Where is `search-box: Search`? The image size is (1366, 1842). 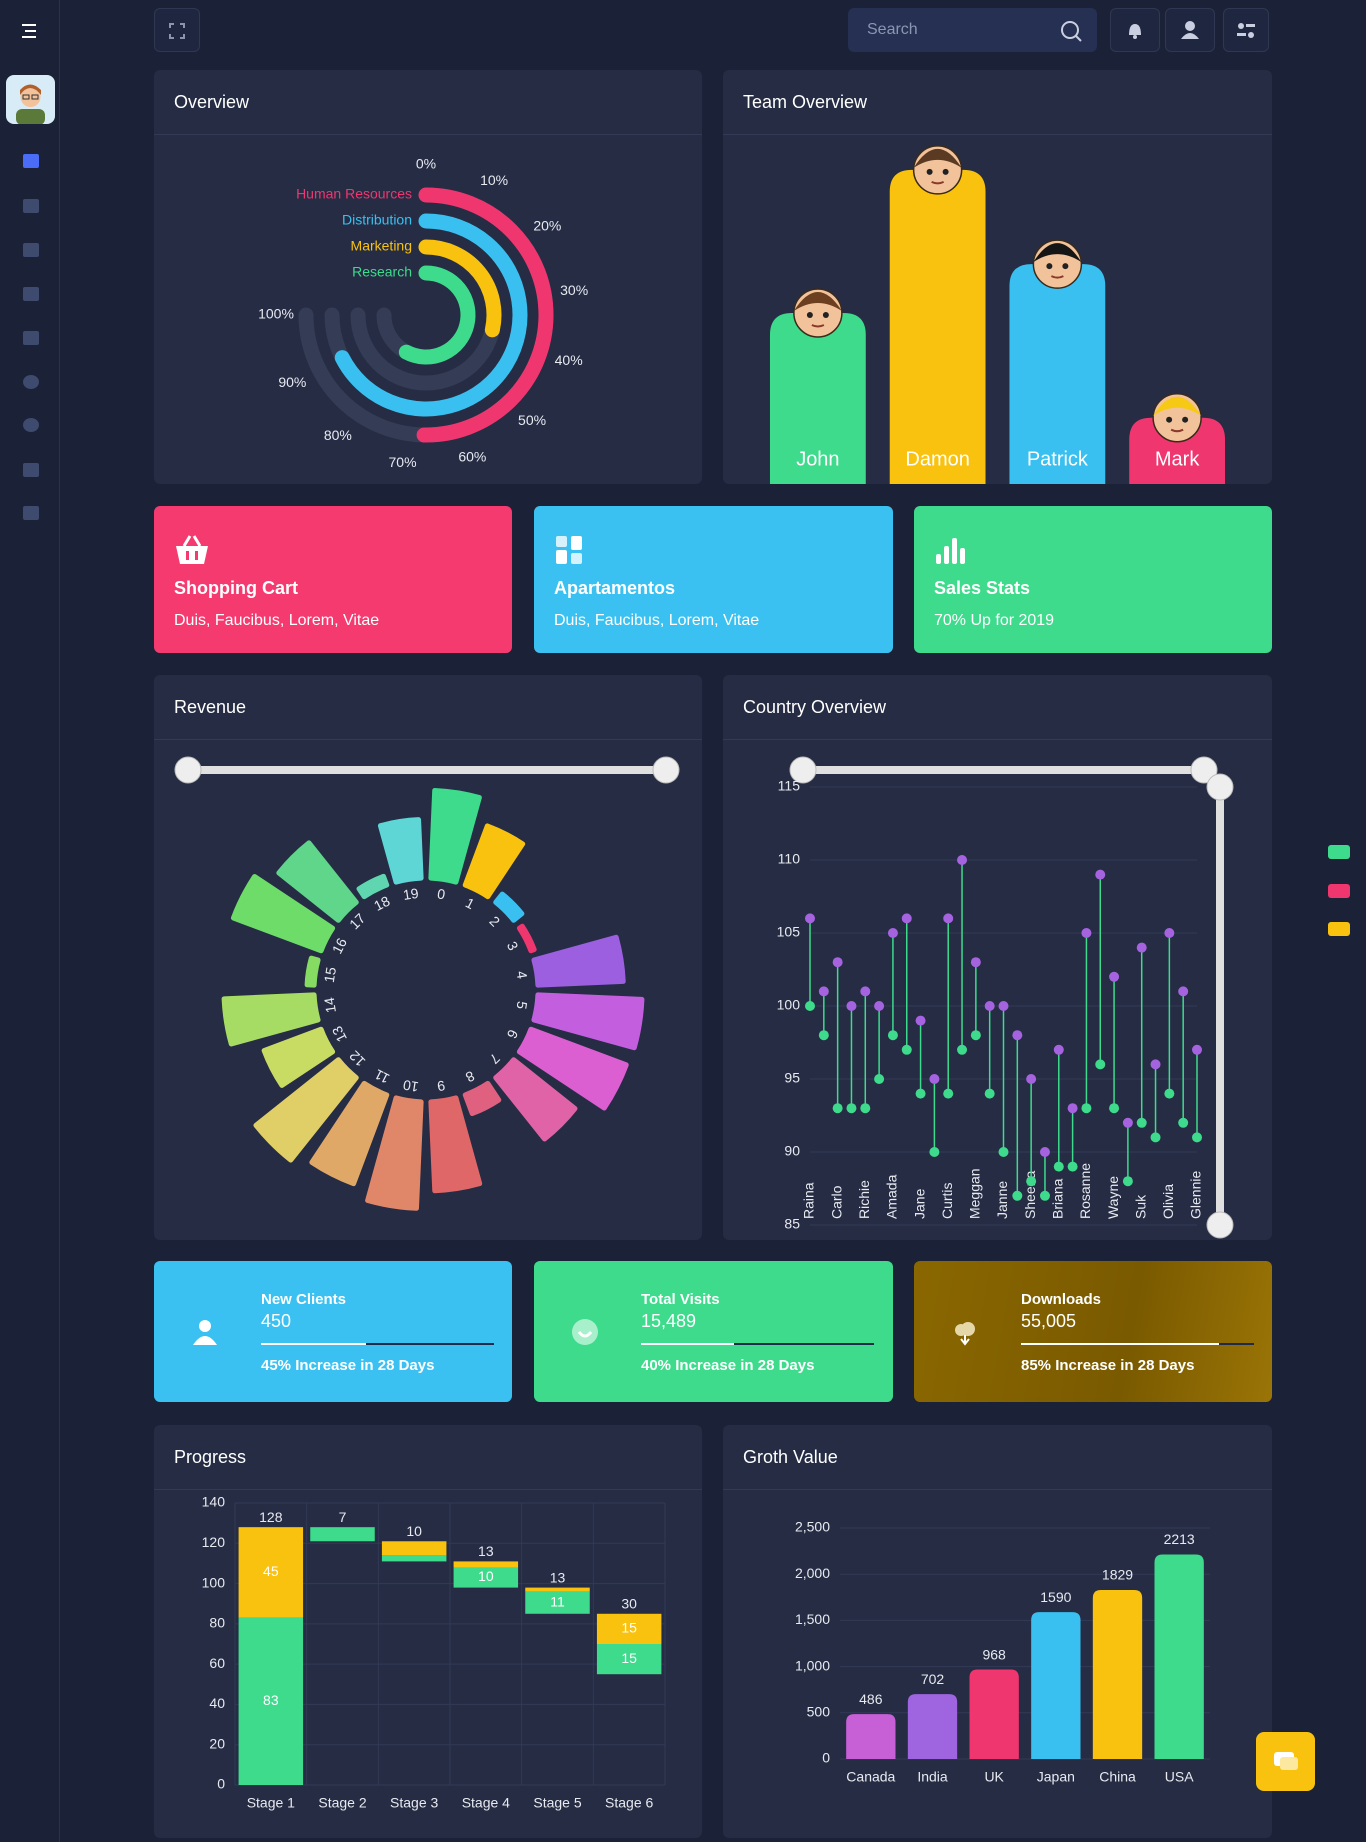
search-box: Search is located at coordinates (972, 30).